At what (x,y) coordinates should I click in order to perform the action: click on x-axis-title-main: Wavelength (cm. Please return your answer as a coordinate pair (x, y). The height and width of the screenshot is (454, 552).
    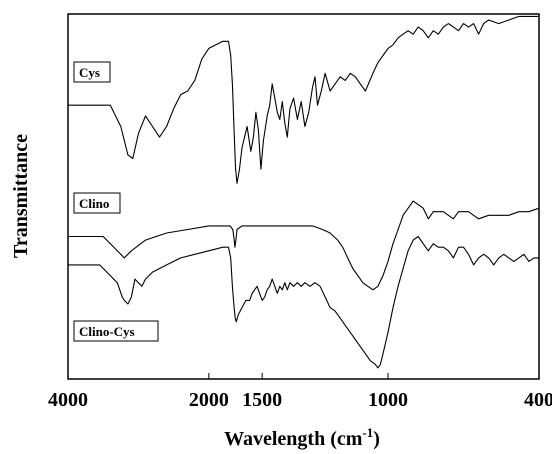
    Looking at the image, I should click on (293, 439).